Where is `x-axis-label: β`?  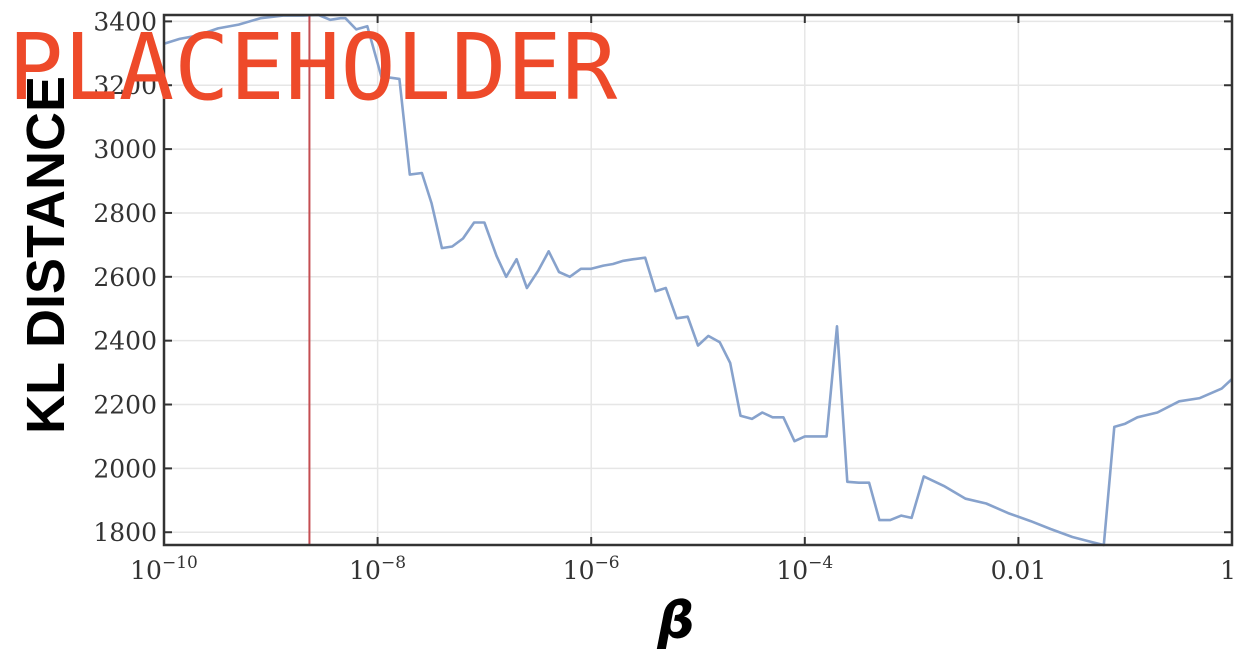 x-axis-label: β is located at coordinates (675, 621).